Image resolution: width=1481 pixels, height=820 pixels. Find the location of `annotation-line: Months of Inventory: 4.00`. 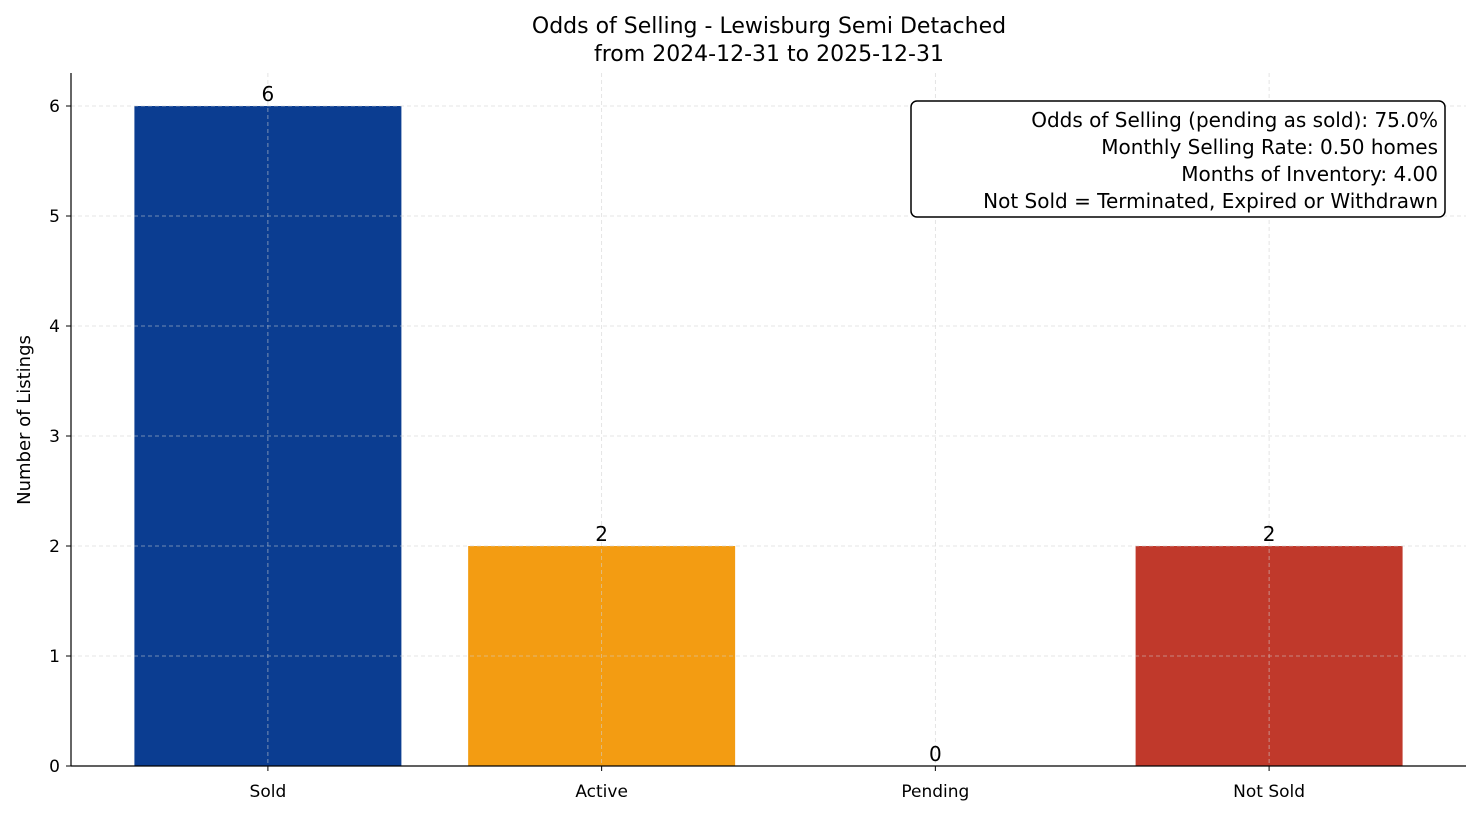

annotation-line: Months of Inventory: 4.00 is located at coordinates (1309, 174).